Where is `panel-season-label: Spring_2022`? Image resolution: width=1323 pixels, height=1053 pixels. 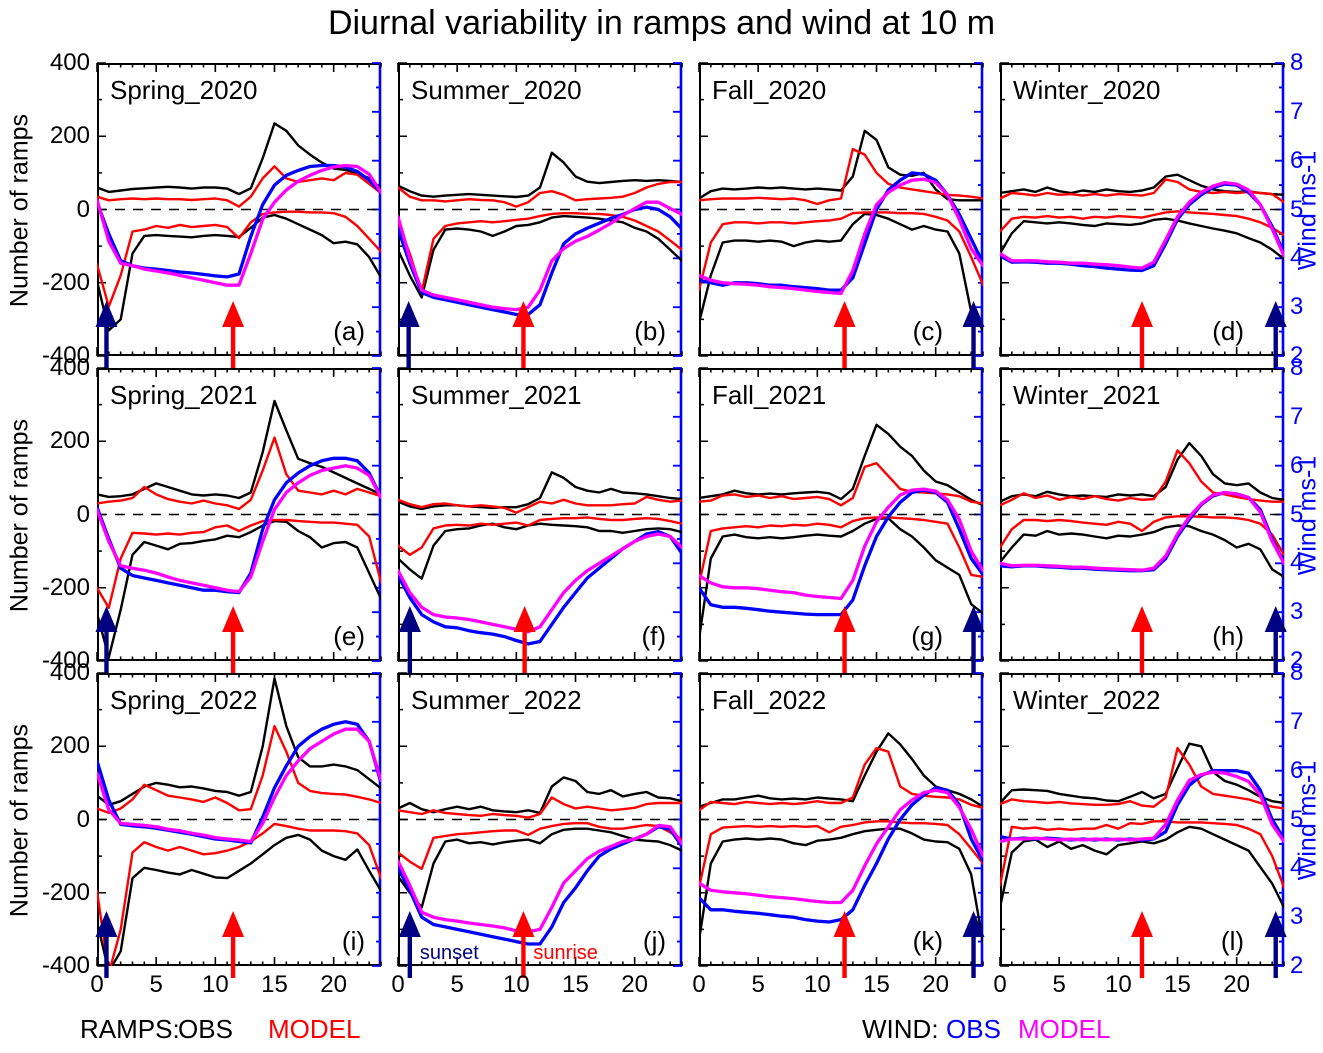 panel-season-label: Spring_2022 is located at coordinates (183, 700).